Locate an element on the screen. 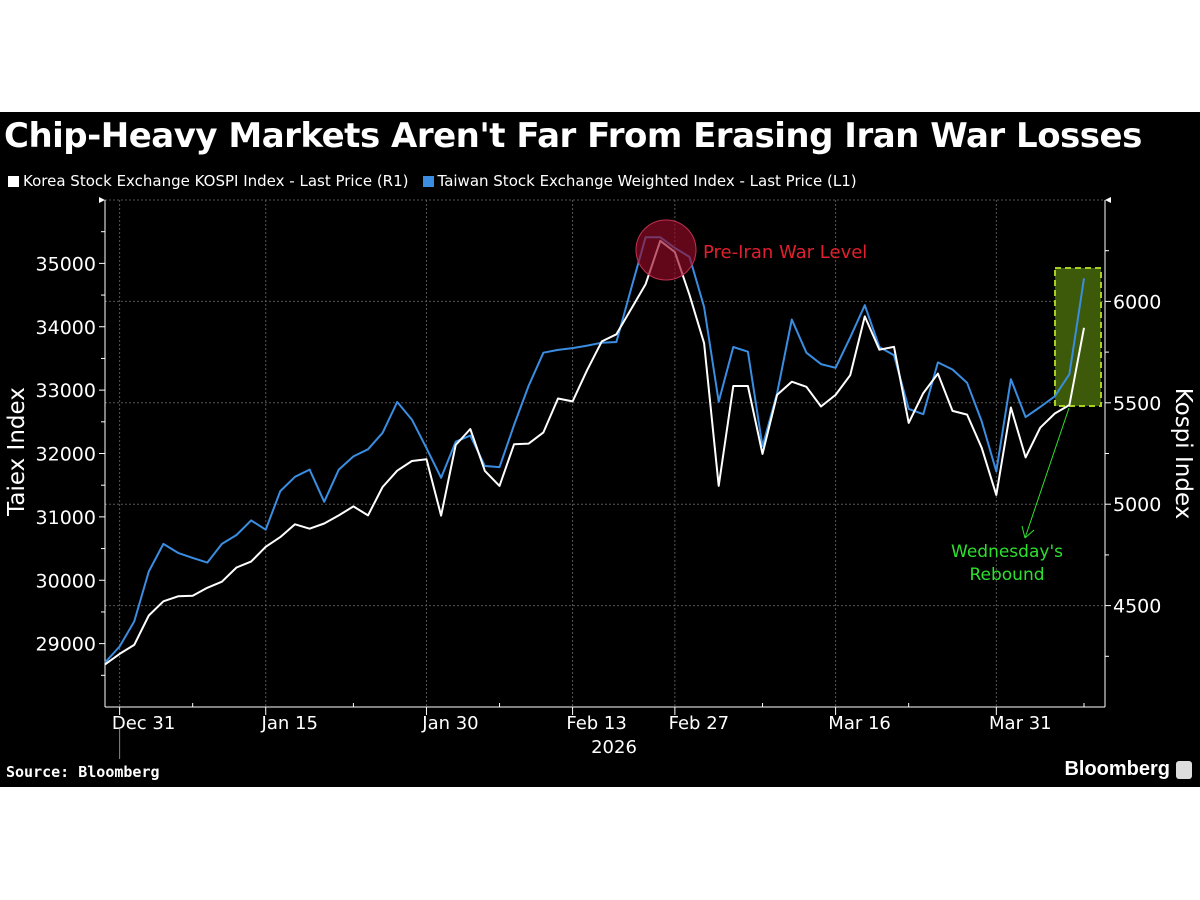 The width and height of the screenshot is (1200, 900). pre-war-level-circle is located at coordinates (666, 250).